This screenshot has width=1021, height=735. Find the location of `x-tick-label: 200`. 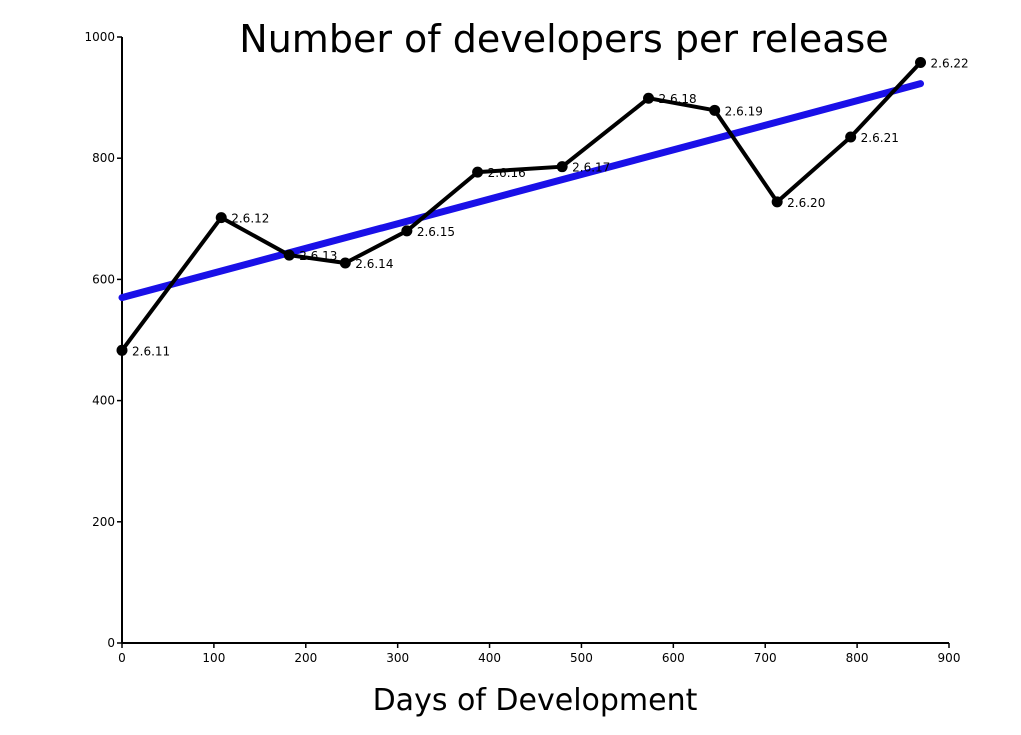

x-tick-label: 200 is located at coordinates (305, 658).